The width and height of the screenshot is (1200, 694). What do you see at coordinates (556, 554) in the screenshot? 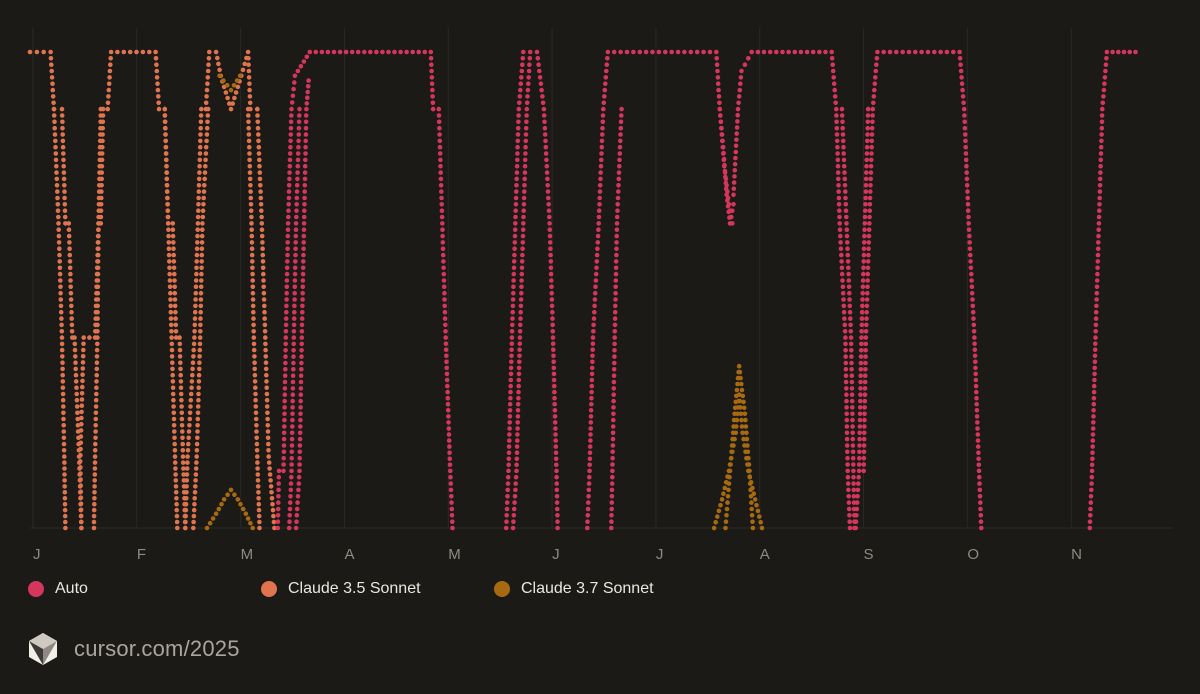
I see `x-tick-label: J` at bounding box center [556, 554].